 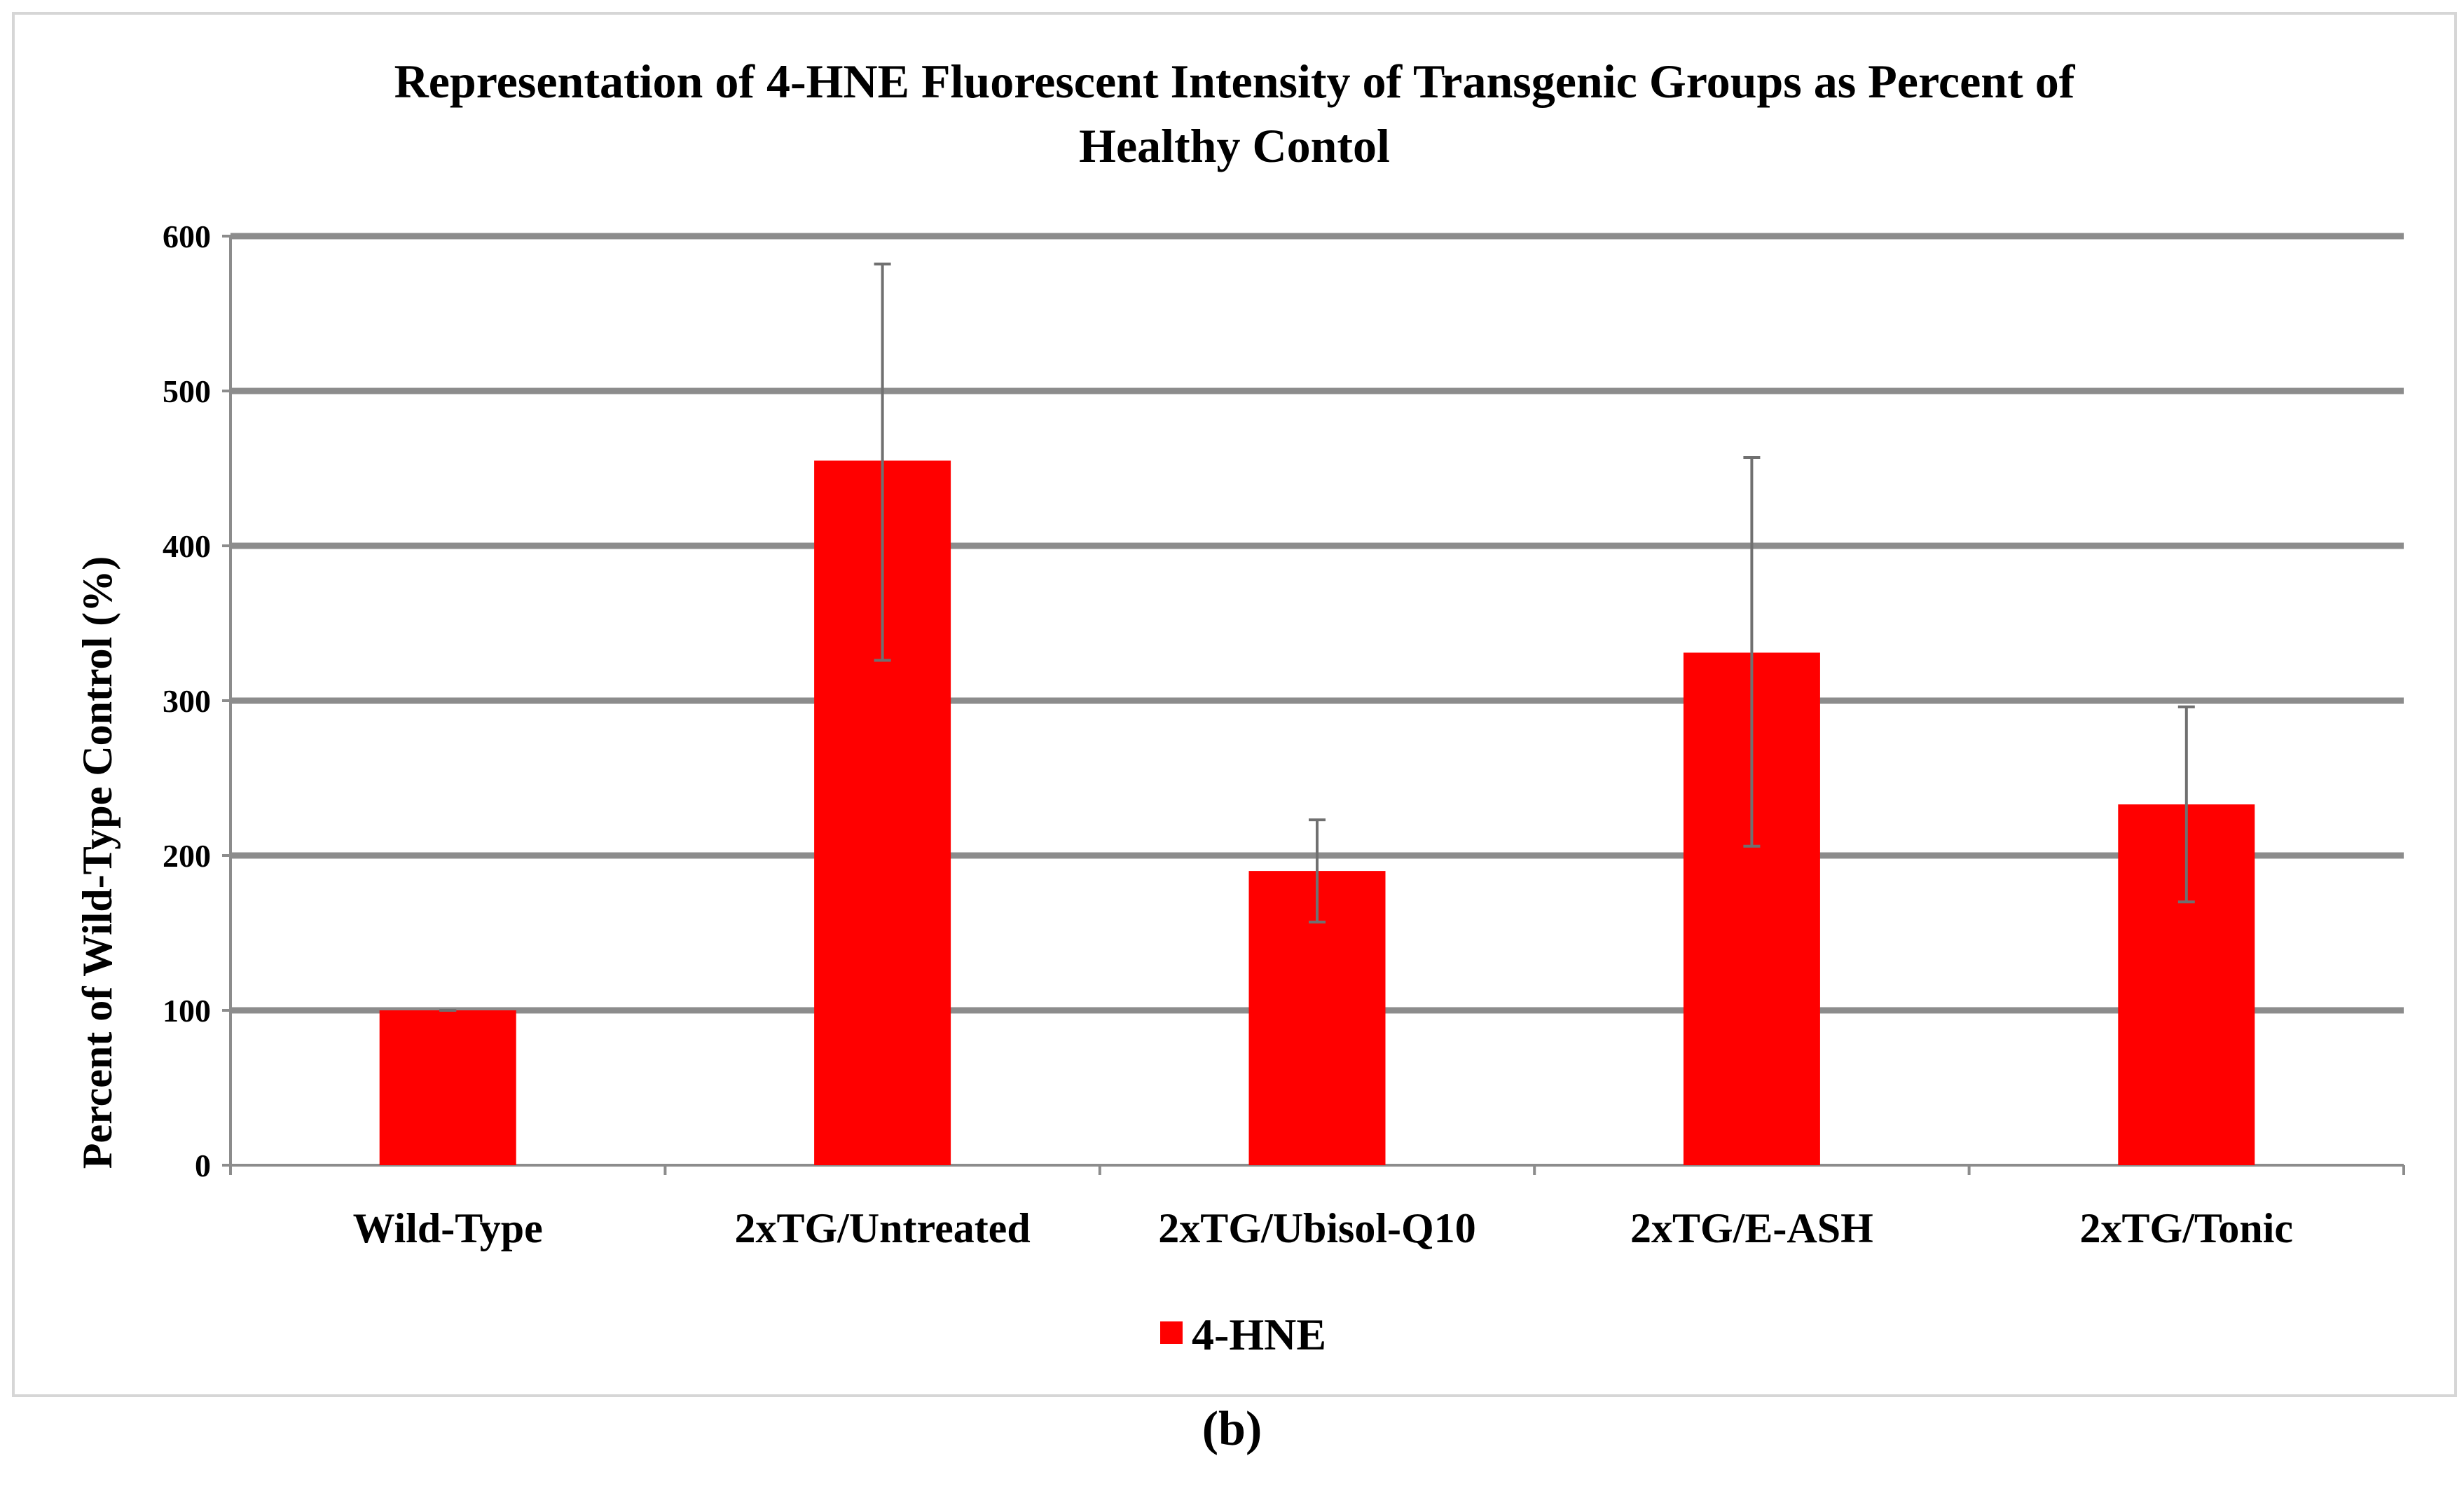 I want to click on y-tick-label-600: 600, so click(x=187, y=236).